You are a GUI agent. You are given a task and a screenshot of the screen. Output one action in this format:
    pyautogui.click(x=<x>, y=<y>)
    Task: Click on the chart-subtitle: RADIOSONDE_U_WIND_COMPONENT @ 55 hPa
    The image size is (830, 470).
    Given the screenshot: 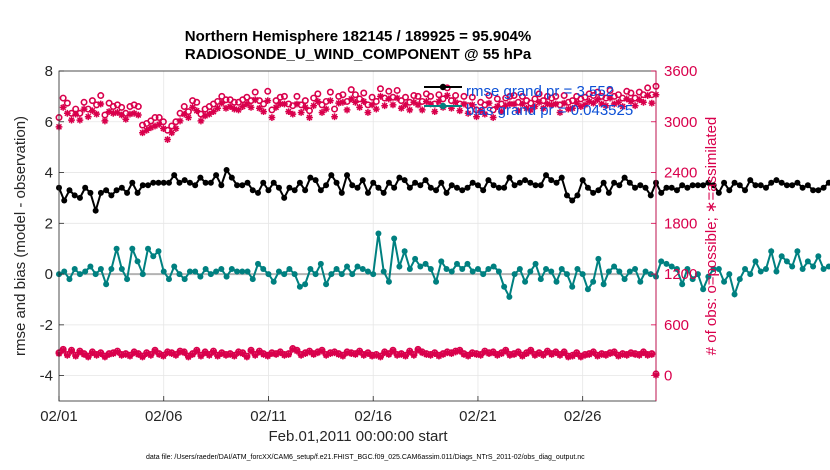 What is the action you would take?
    pyautogui.click(x=358, y=54)
    